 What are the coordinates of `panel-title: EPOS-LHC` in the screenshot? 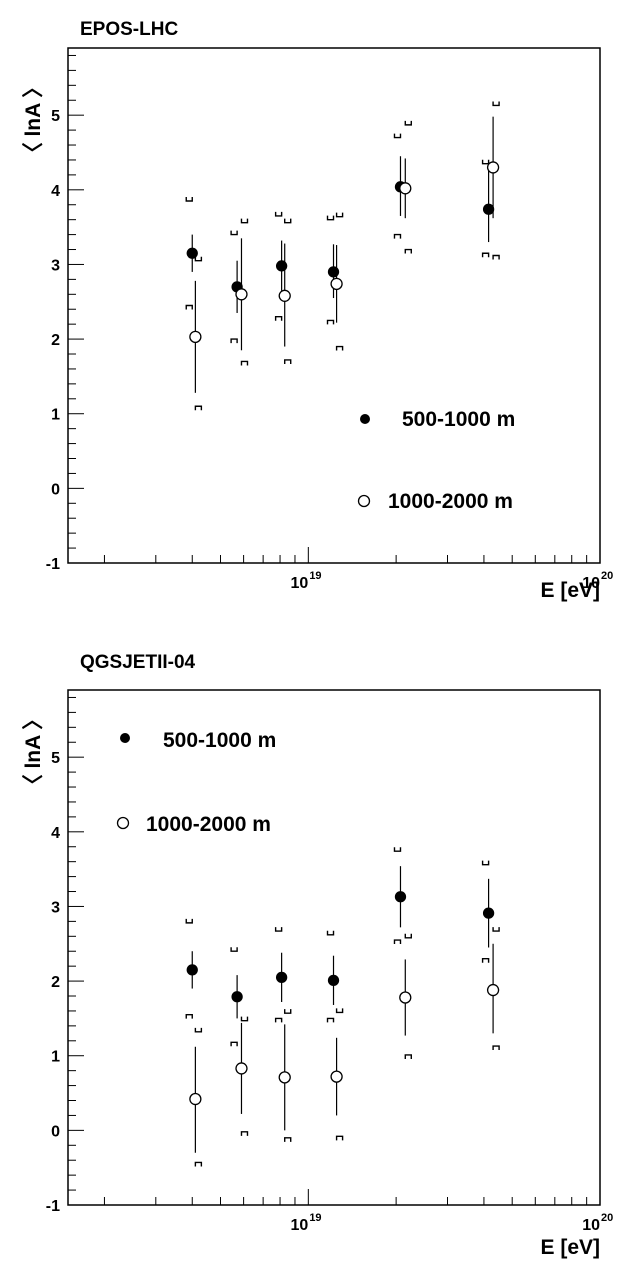 It's located at (129, 29).